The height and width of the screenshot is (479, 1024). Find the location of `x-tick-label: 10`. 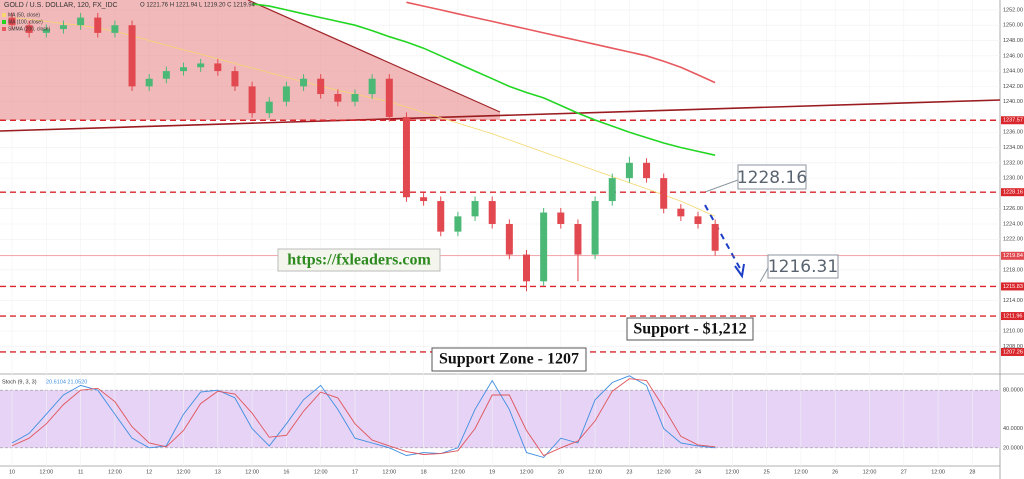

x-tick-label: 10 is located at coordinates (12, 472).